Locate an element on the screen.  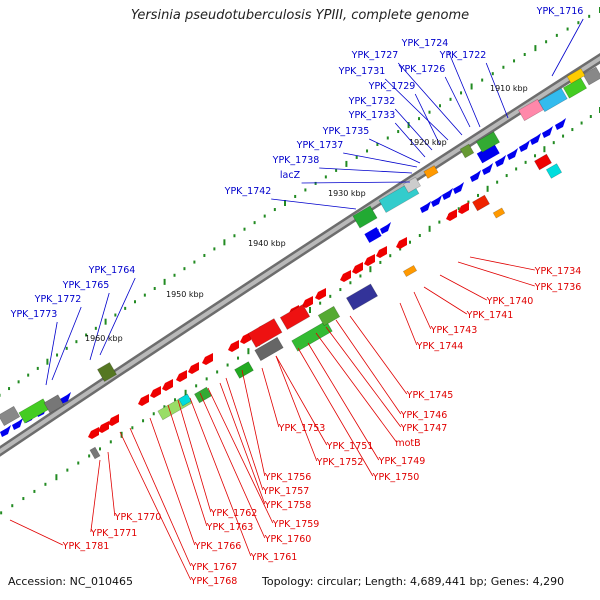
scale-label: 1910 kbp is located at coordinates (509, 88).